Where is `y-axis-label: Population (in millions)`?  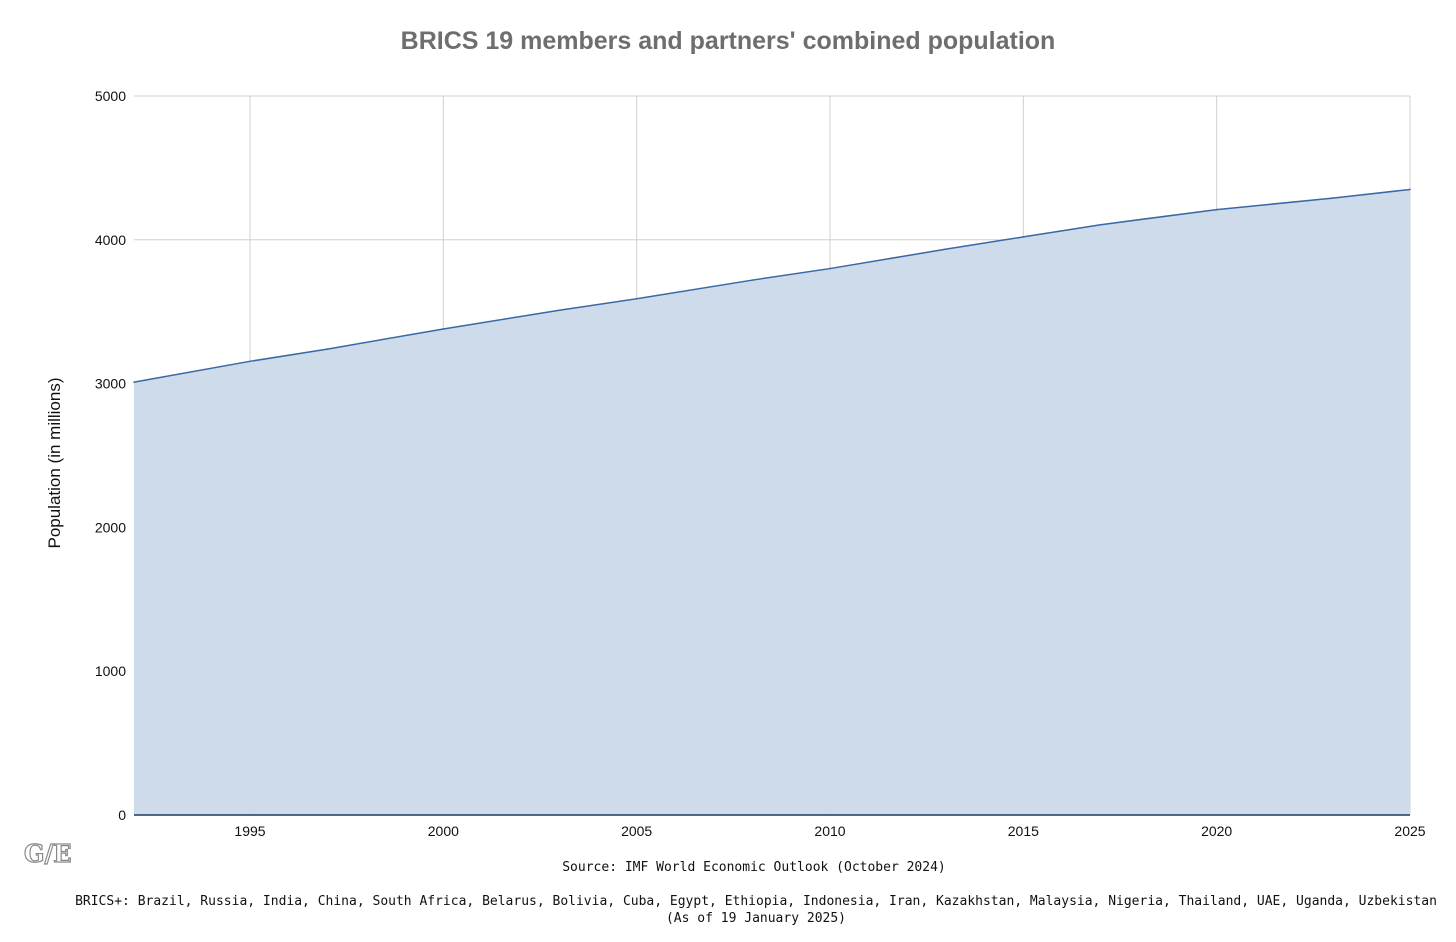 y-axis-label: Population (in millions) is located at coordinates (54, 462).